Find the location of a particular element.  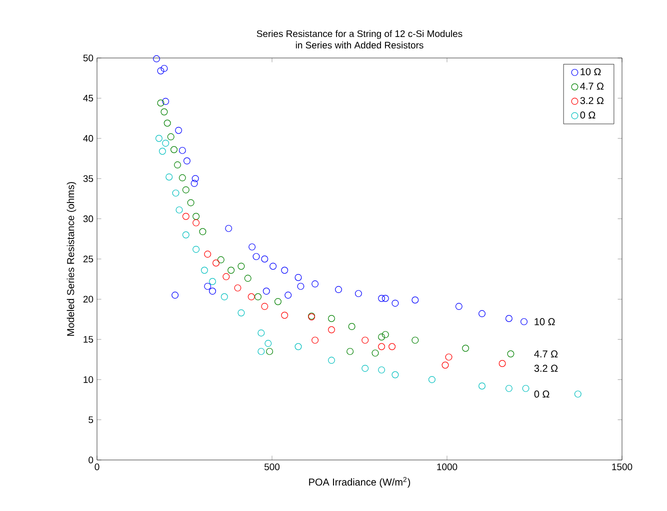

y-tick-label: 30 is located at coordinates (88, 218).